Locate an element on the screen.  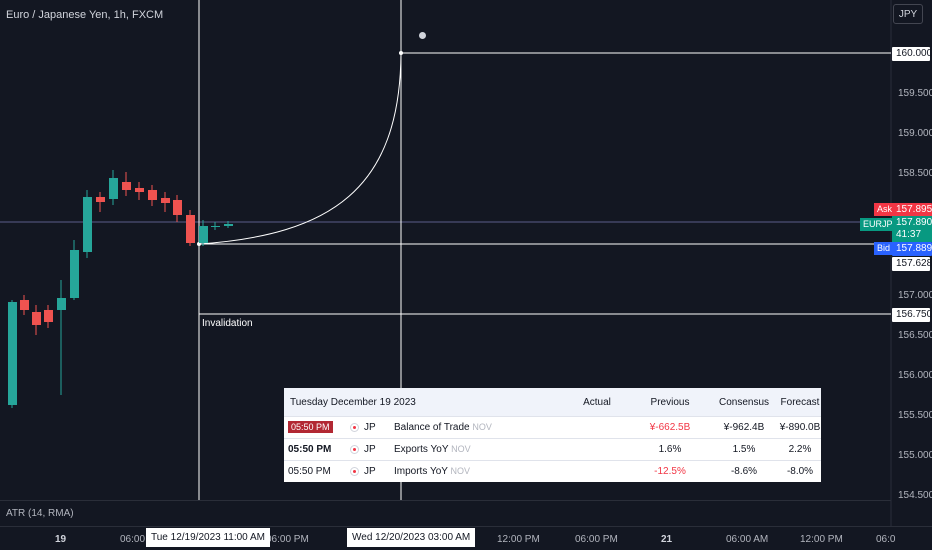
event-forecast: ¥-890.0B is located at coordinates (800, 427).